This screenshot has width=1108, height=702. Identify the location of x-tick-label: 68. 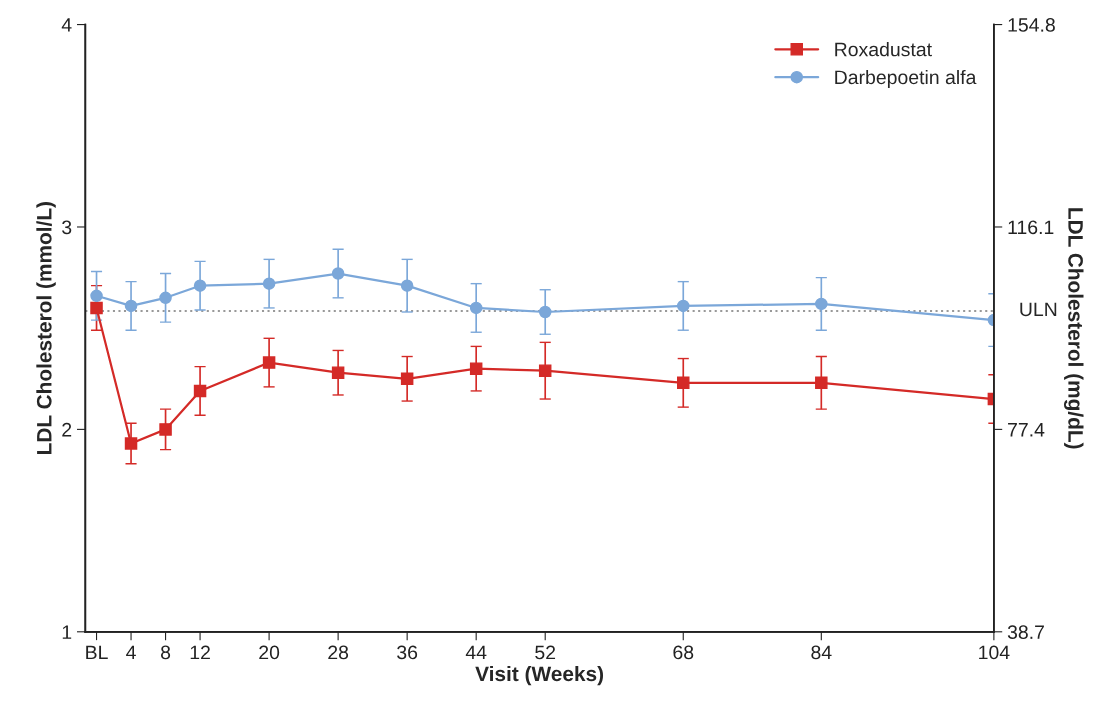
(683, 652).